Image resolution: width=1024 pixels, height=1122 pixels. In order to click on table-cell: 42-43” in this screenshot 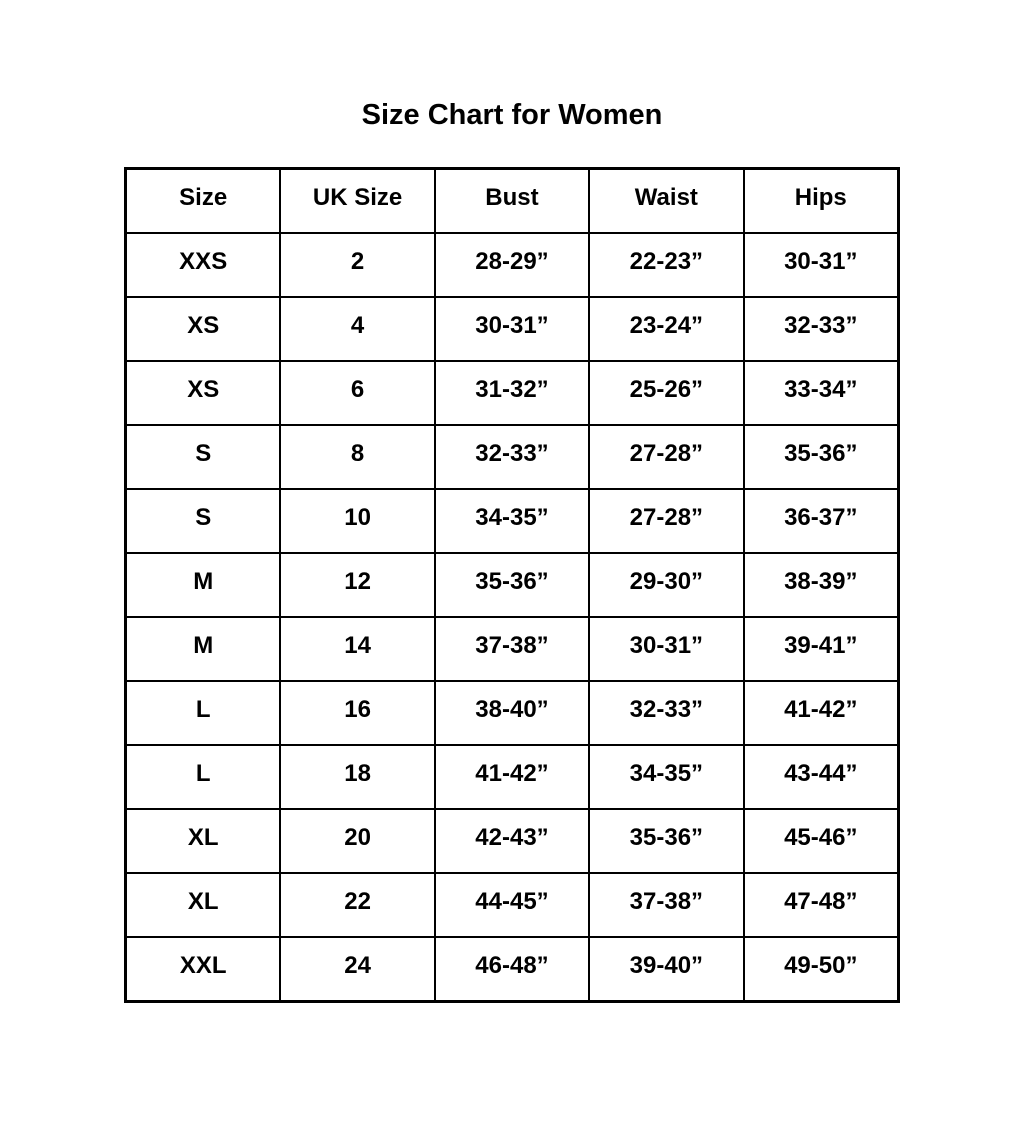, I will do `click(512, 841)`.